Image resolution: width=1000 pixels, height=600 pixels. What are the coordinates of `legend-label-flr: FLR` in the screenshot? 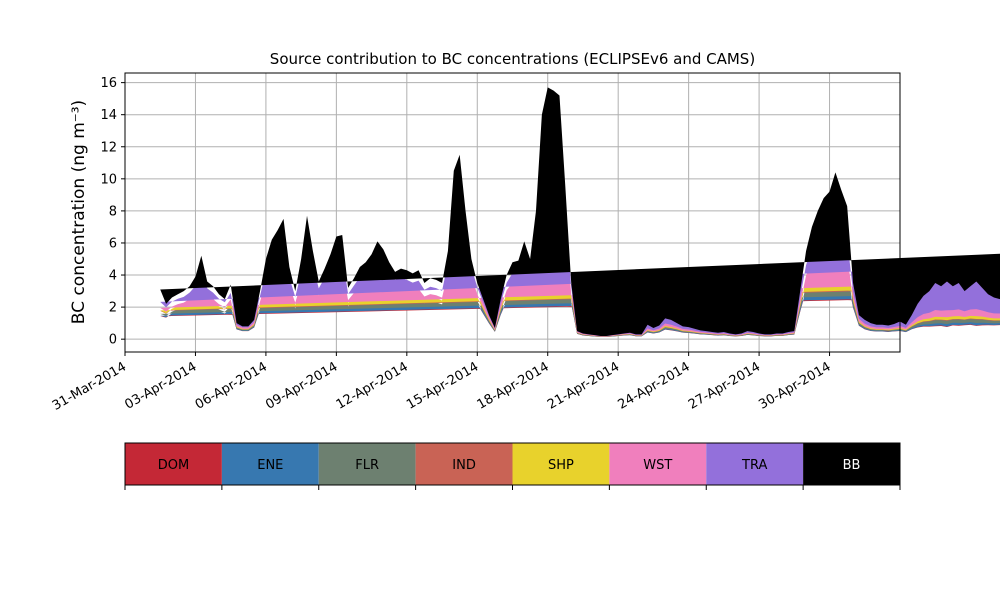 It's located at (367, 465).